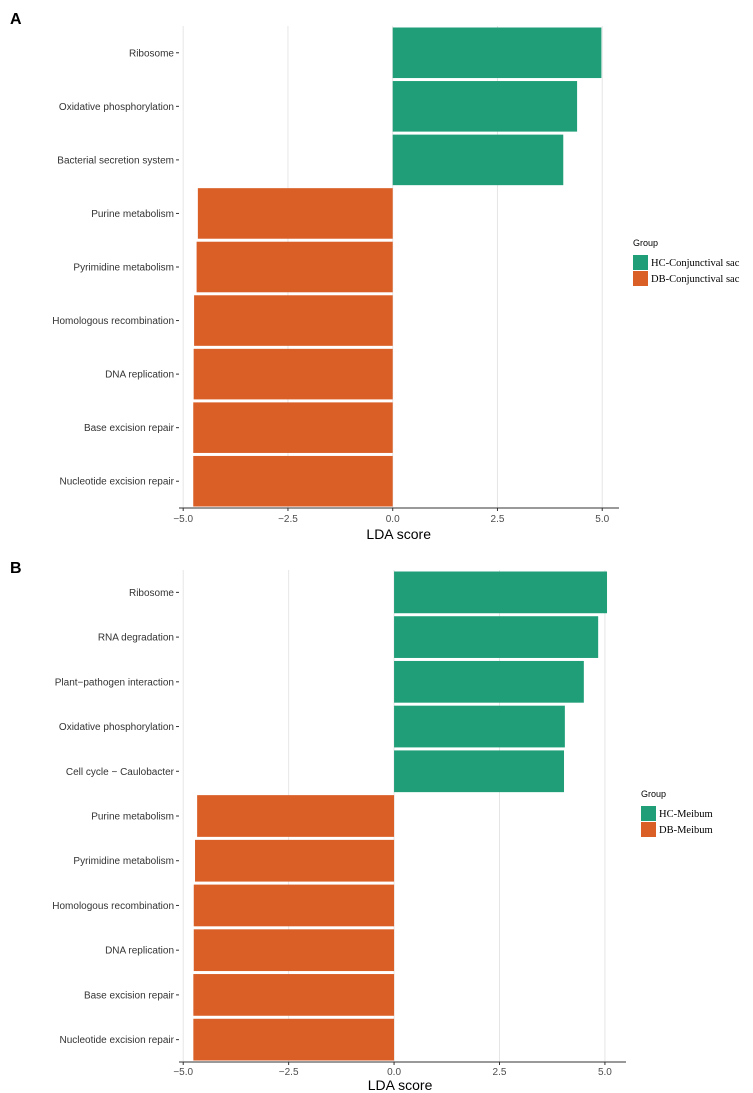  I want to click on legend: Group HC-Meibum DB-Meibum, so click(677, 813).